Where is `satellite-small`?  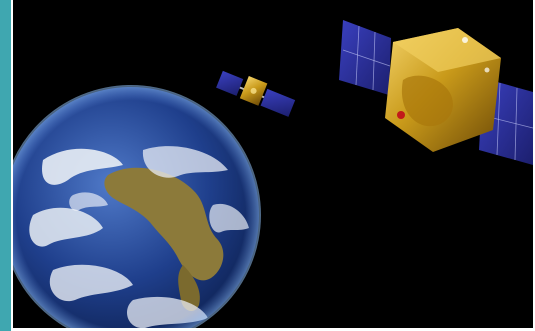 satellite-small is located at coordinates (256, 93).